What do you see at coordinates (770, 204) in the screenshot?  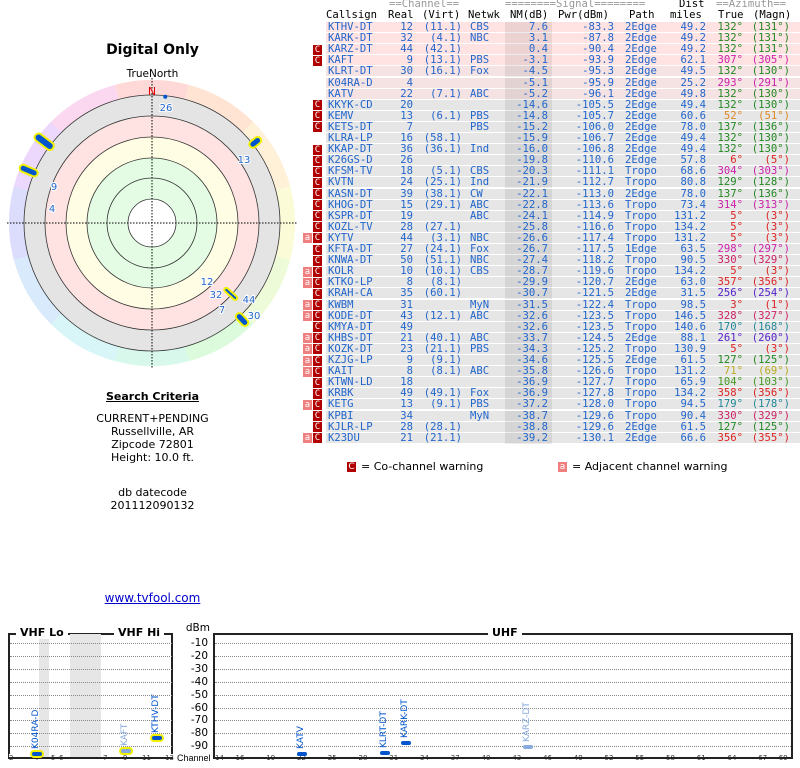 I see `cell-magn: (313°)` at bounding box center [770, 204].